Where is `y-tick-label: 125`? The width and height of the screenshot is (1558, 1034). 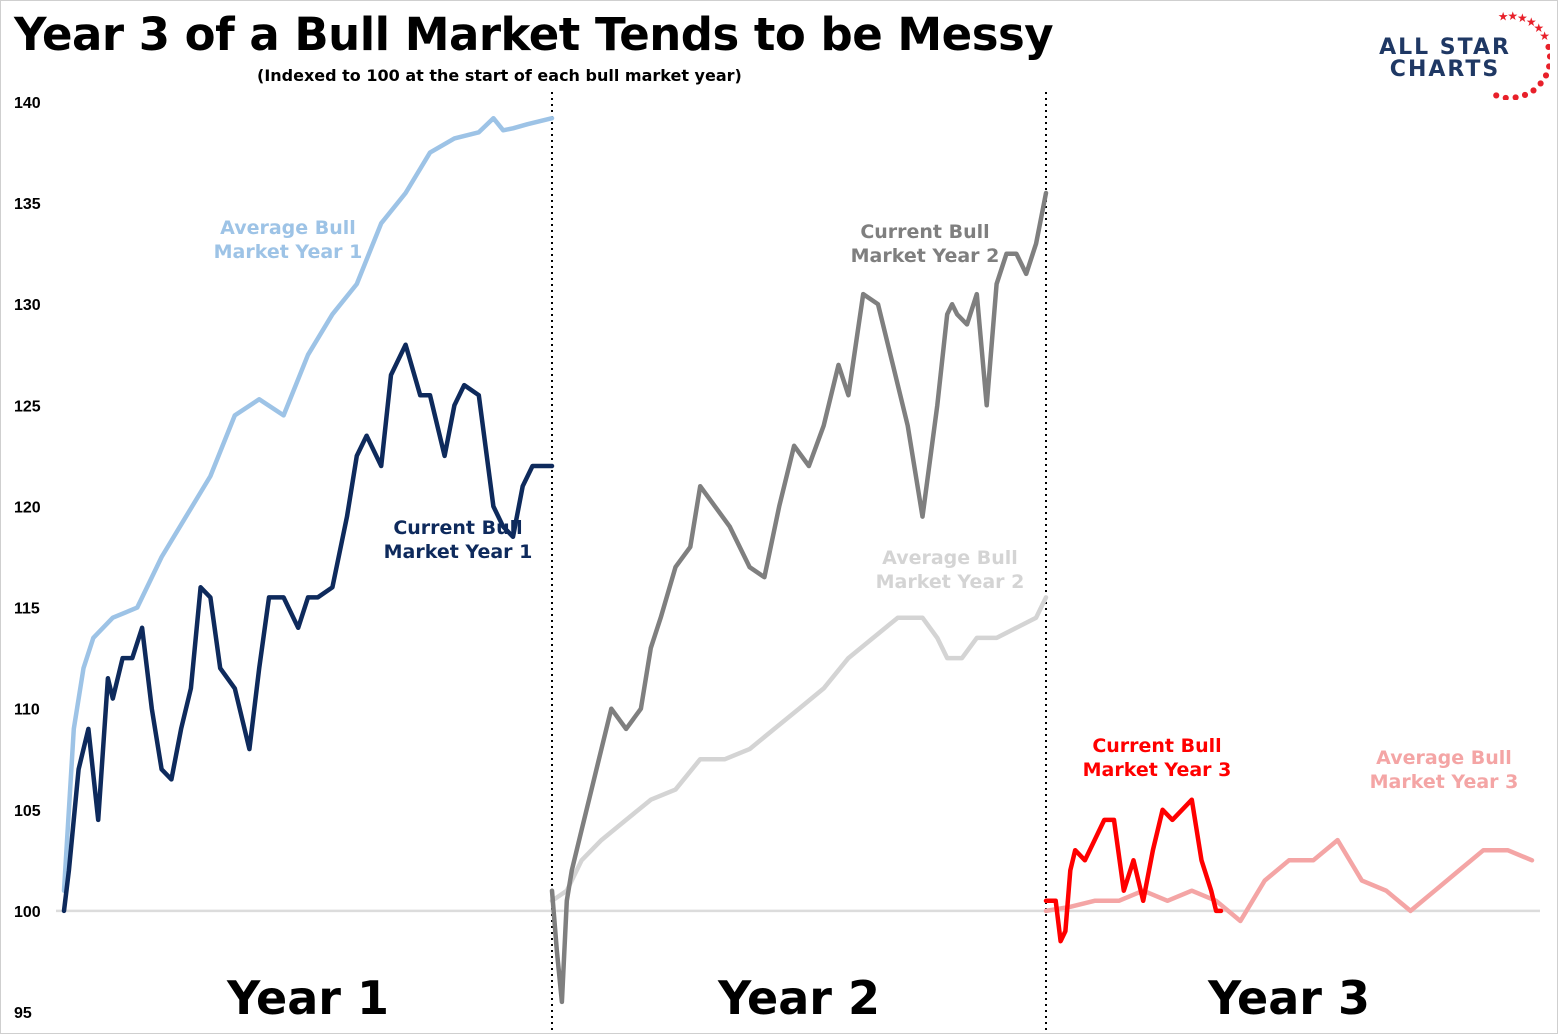 y-tick-label: 125 is located at coordinates (27, 406).